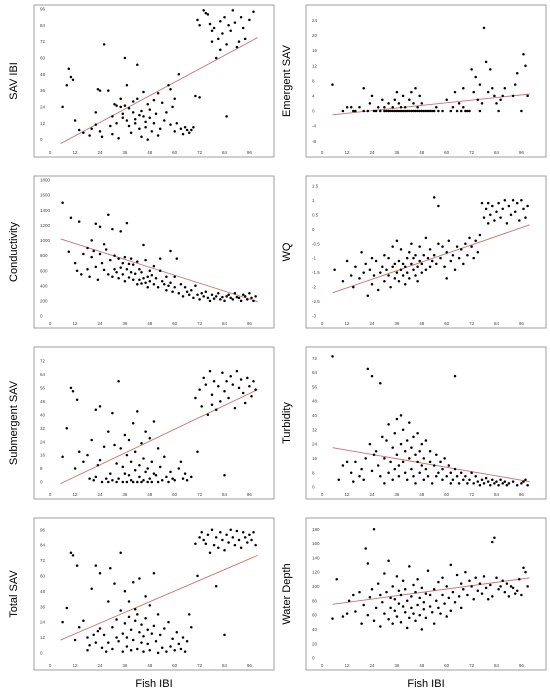 Image resolution: width=550 pixels, height=694 pixels. What do you see at coordinates (159, 91) in the screenshot?
I see `trend-line` at bounding box center [159, 91].